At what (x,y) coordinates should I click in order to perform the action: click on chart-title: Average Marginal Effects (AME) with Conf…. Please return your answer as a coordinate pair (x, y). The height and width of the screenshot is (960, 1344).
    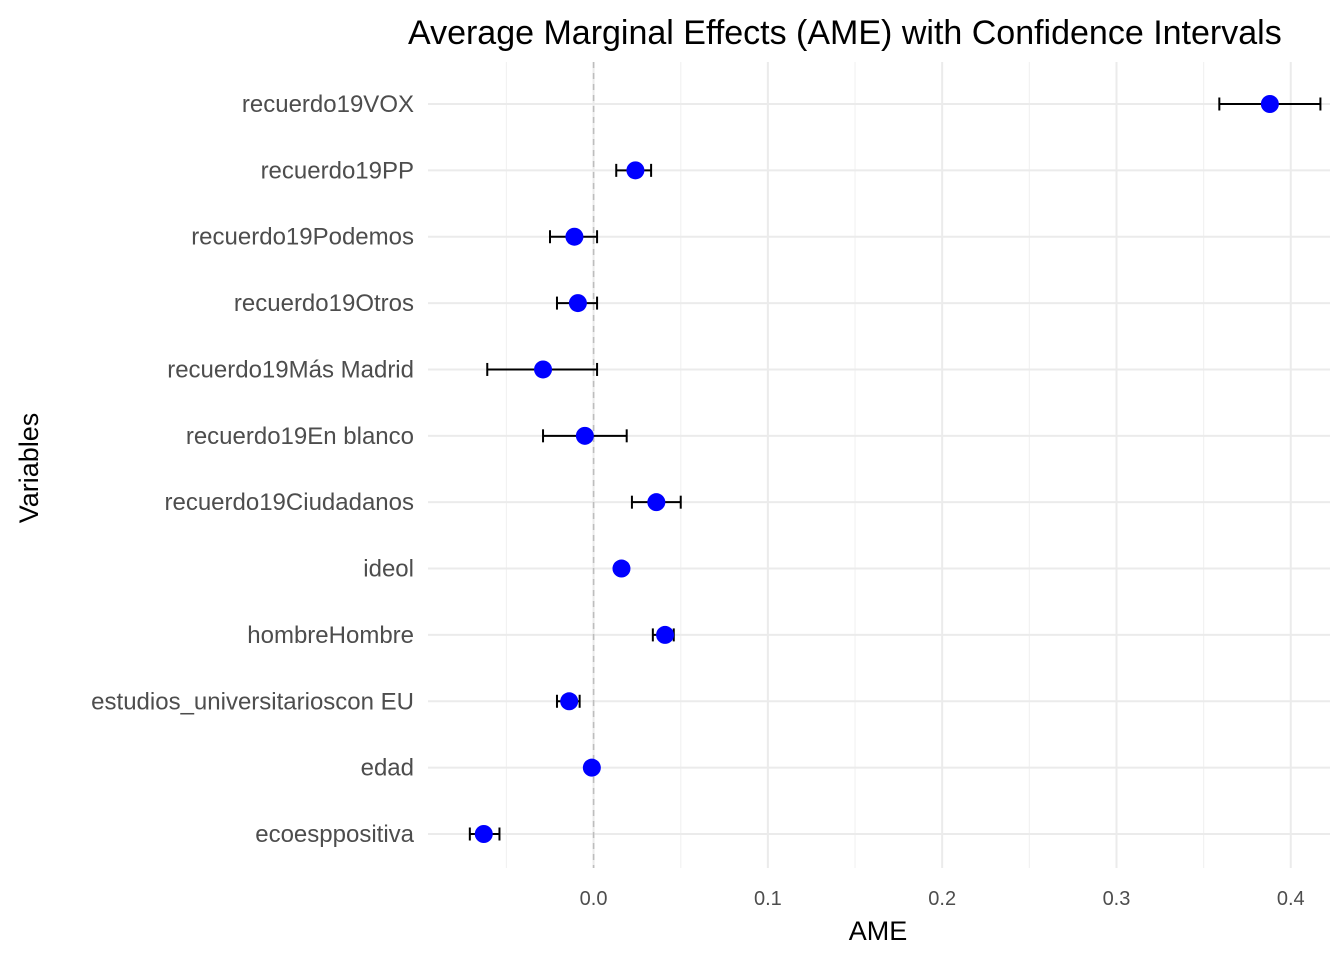
    Looking at the image, I should click on (845, 33).